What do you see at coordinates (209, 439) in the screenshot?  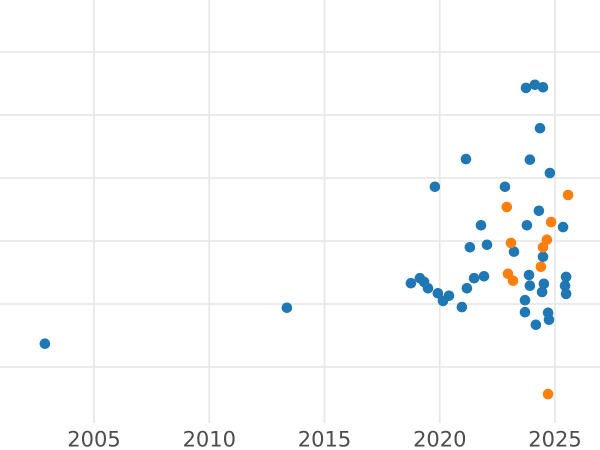 I see `x-tick-label: 2010` at bounding box center [209, 439].